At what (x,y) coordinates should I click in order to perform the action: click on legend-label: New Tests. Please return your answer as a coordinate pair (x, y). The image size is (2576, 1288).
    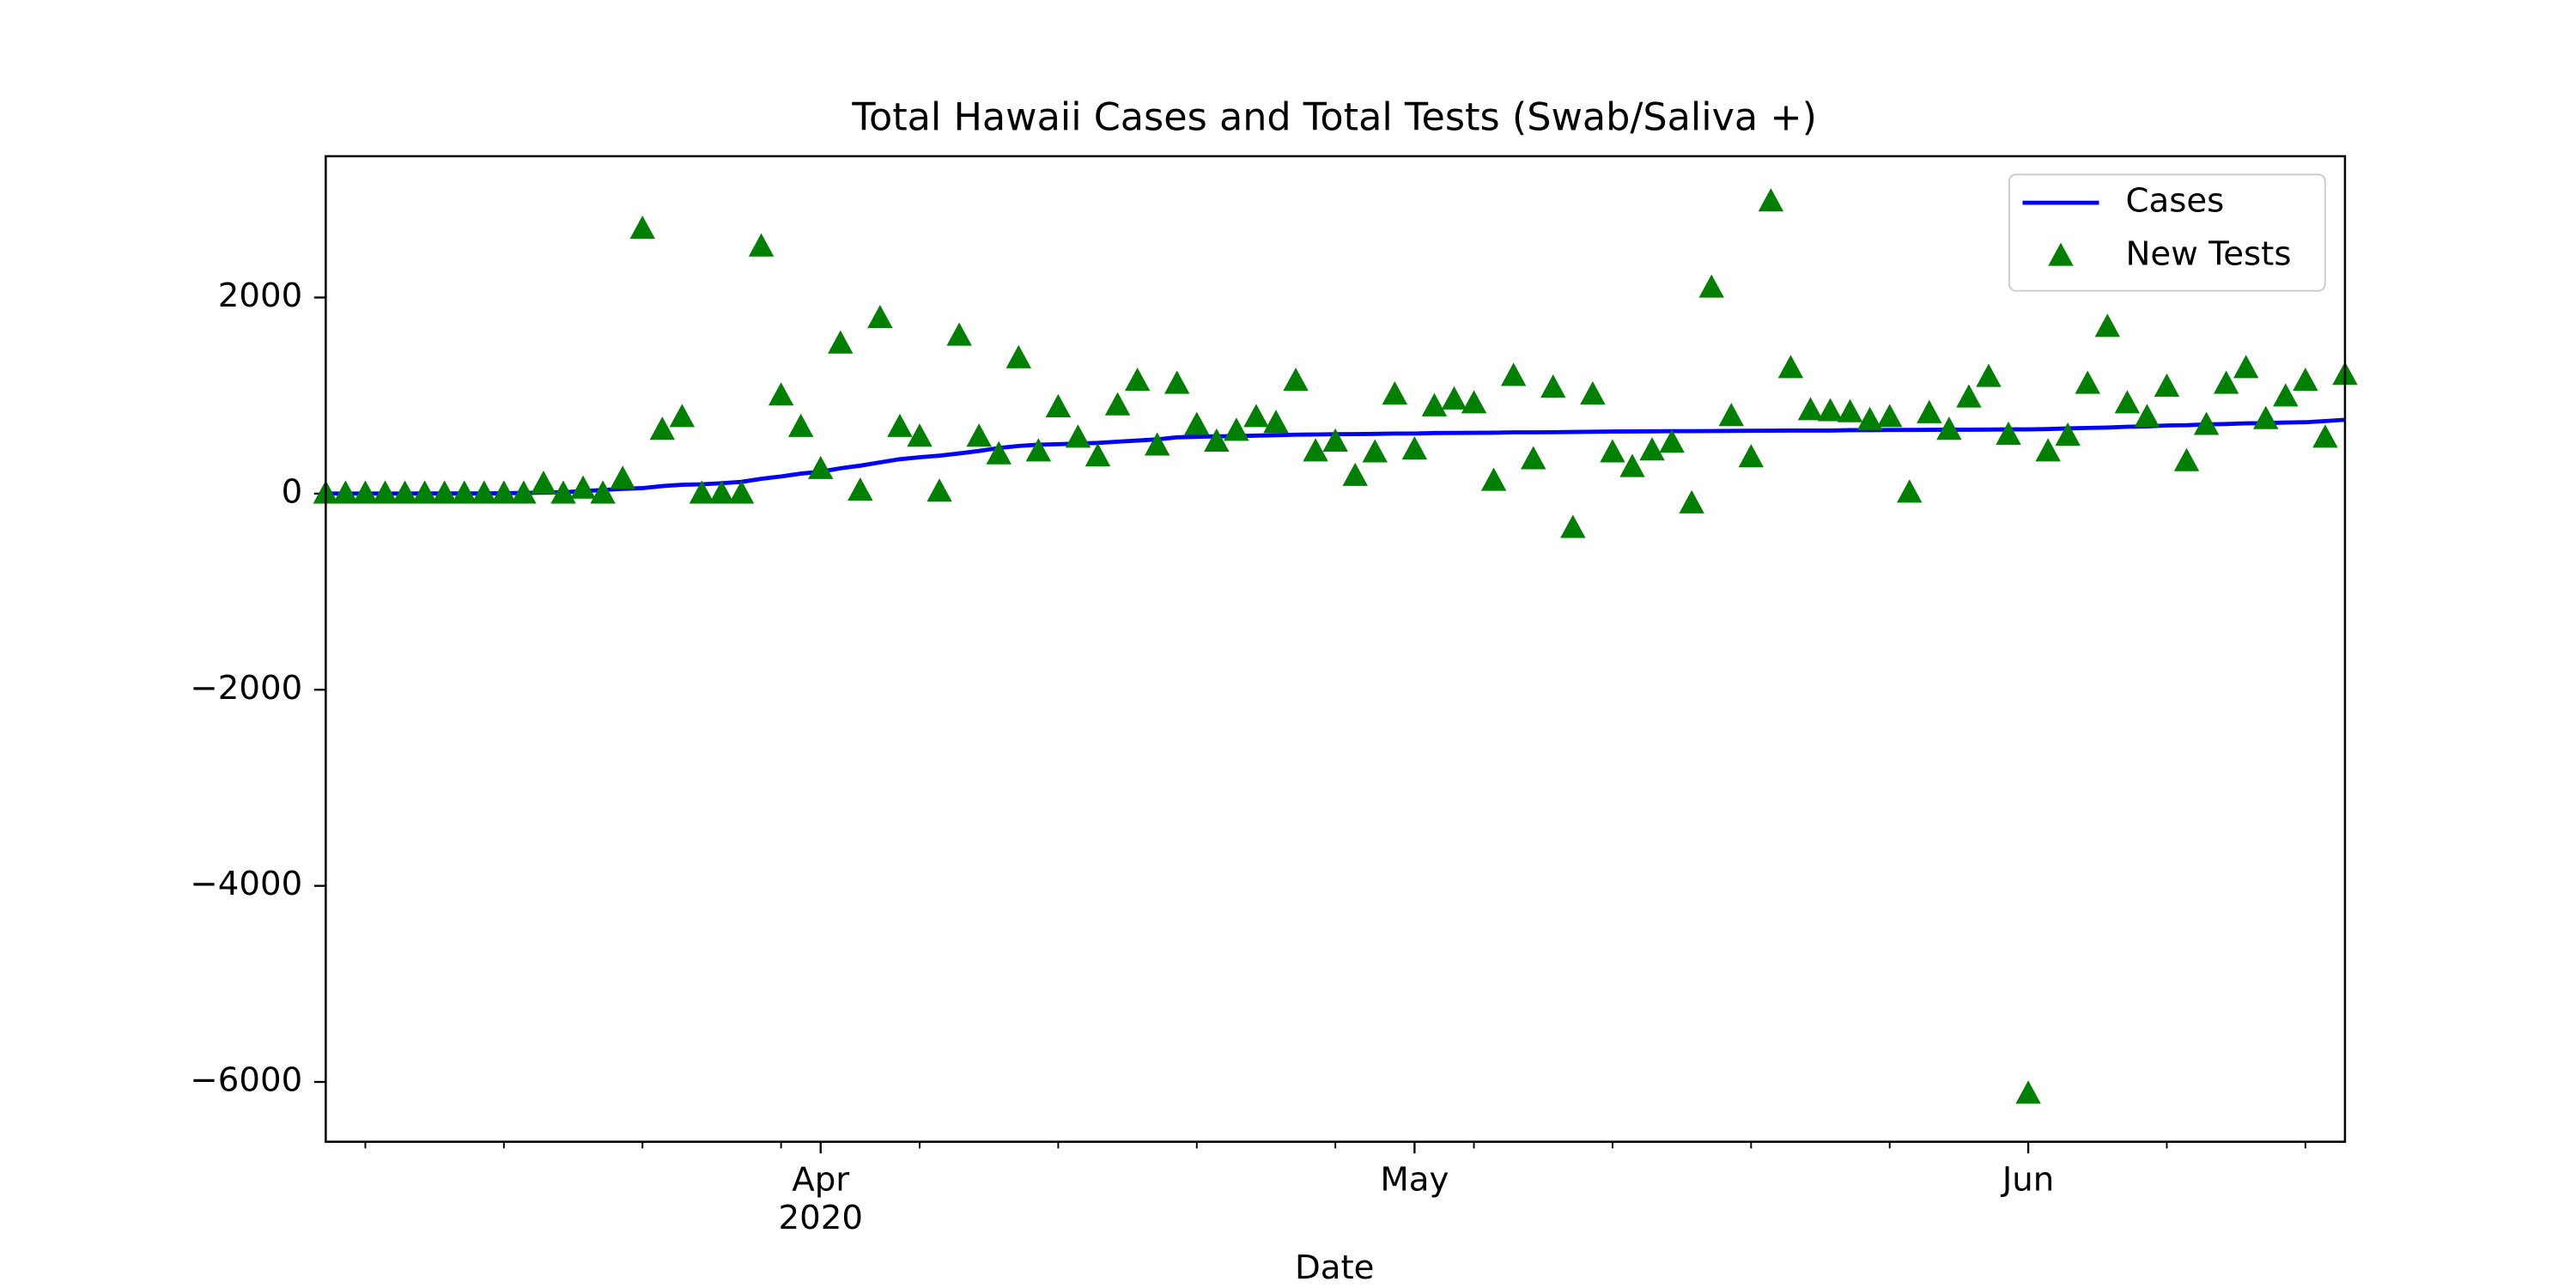
    Looking at the image, I should click on (2208, 254).